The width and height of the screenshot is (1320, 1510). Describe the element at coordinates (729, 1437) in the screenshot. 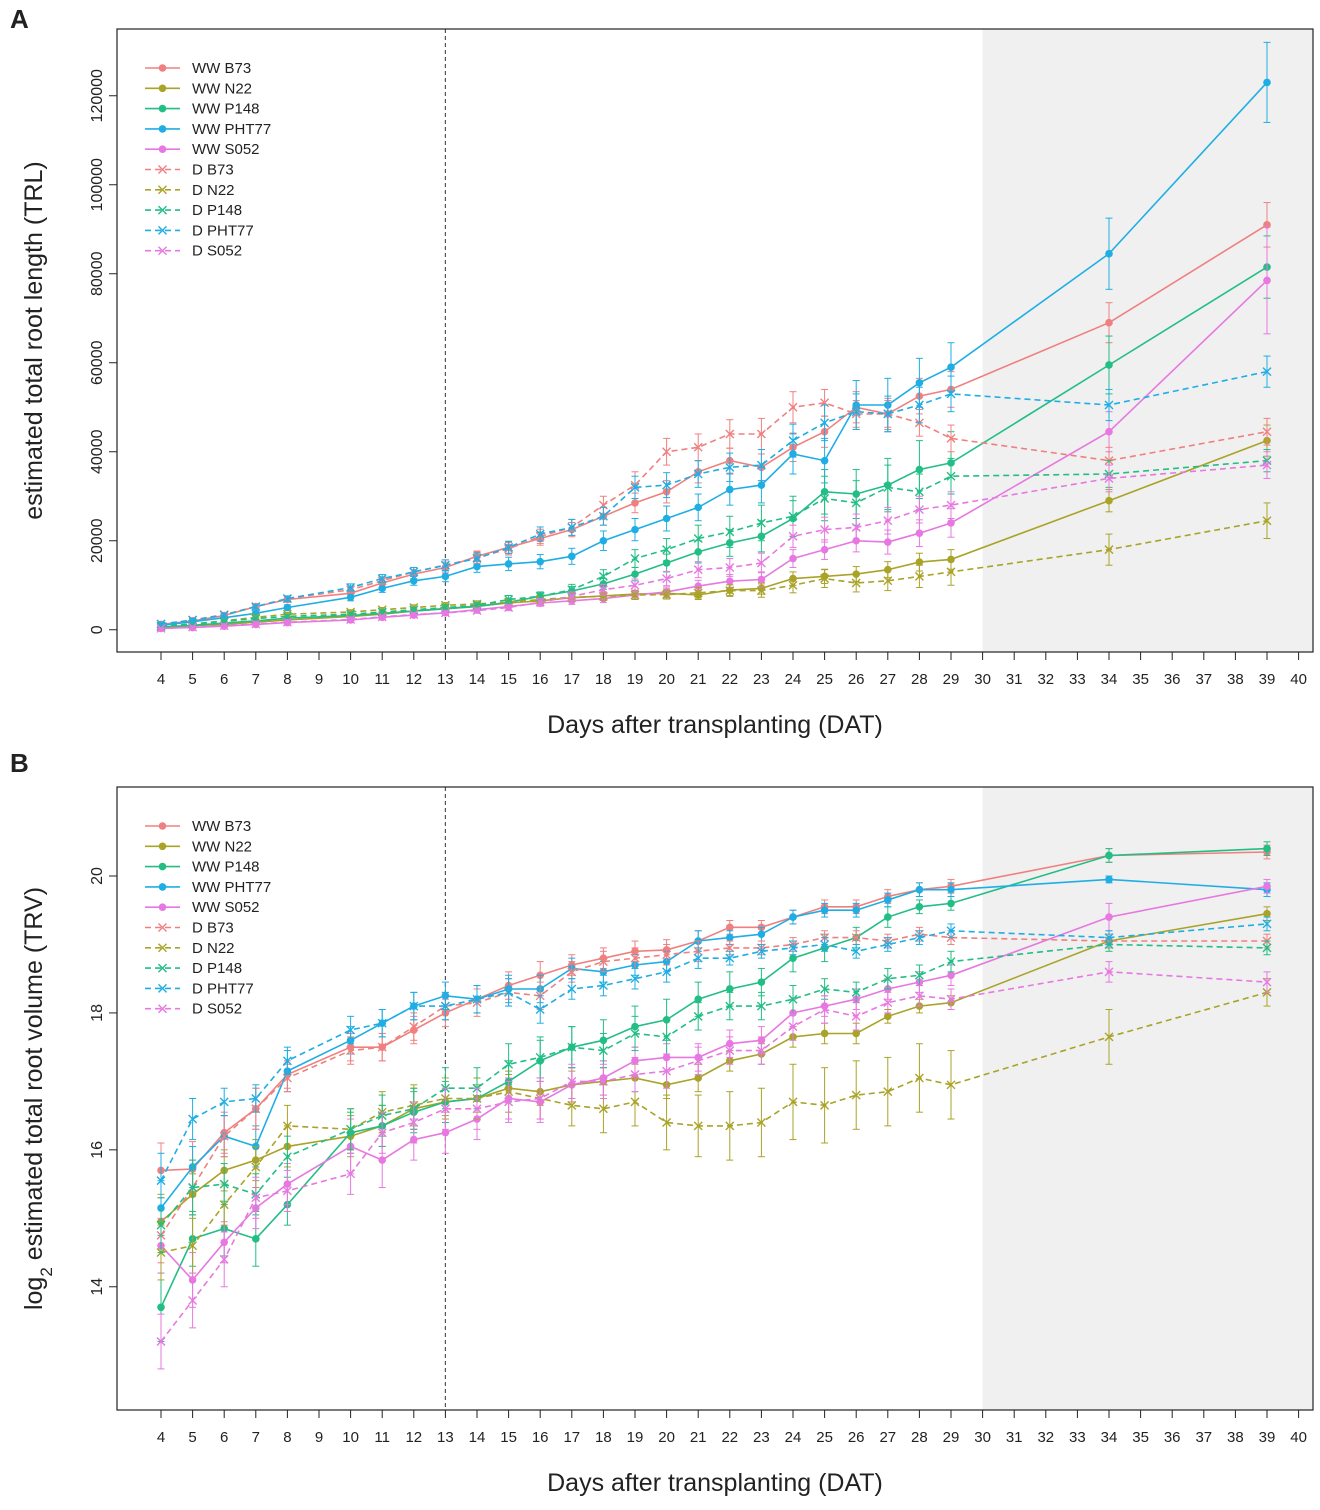

I see `x-tick-label: 22` at that location.